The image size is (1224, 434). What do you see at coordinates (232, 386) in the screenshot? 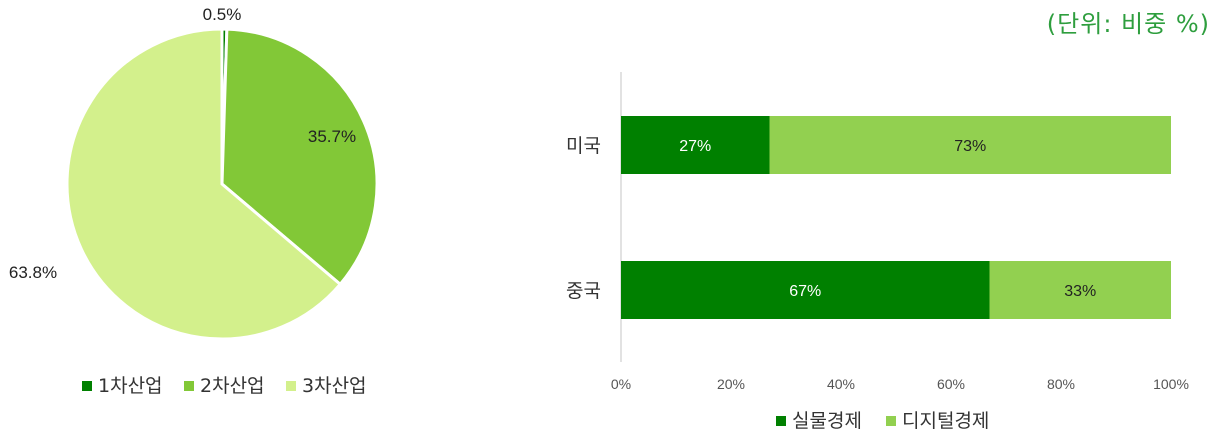
I see `legend-label-2: 2차산업` at bounding box center [232, 386].